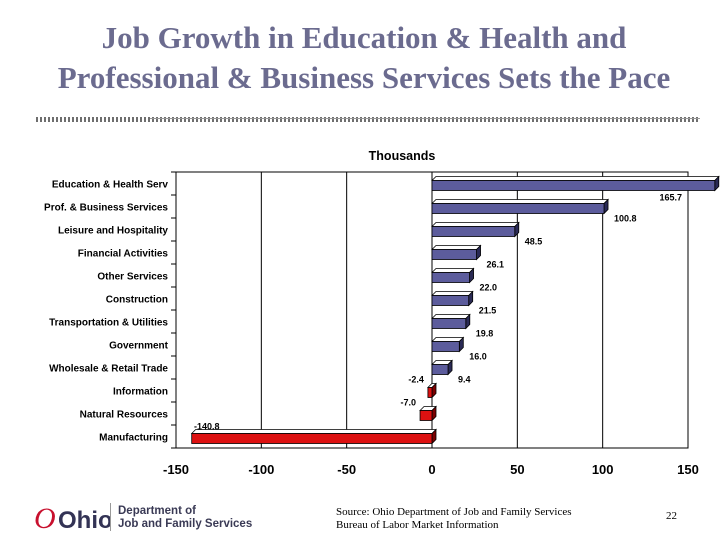  What do you see at coordinates (139, 346) in the screenshot?
I see `category-label: Government` at bounding box center [139, 346].